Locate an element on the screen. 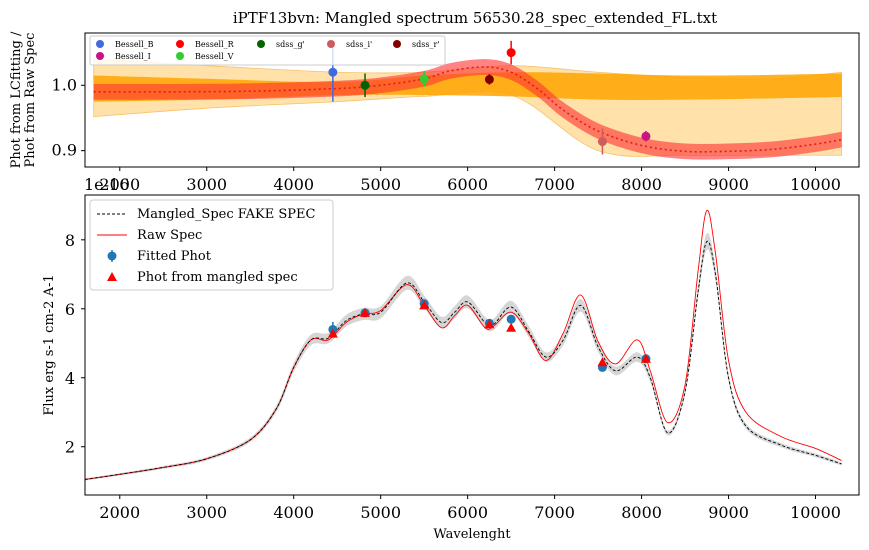 The height and width of the screenshot is (550, 869). top-ytick-label: 1.0 is located at coordinates (64, 84).